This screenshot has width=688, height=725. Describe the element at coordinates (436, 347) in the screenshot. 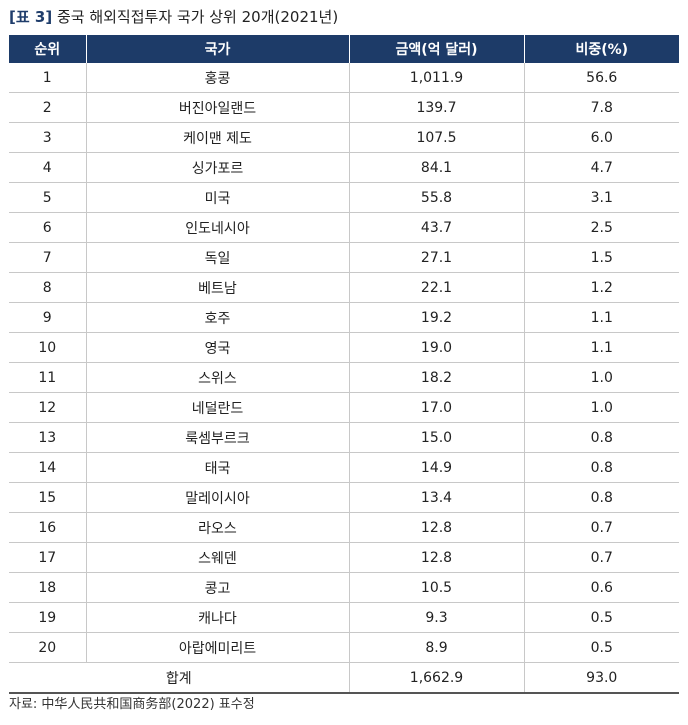

I see `cell-amount: 19.0` at that location.